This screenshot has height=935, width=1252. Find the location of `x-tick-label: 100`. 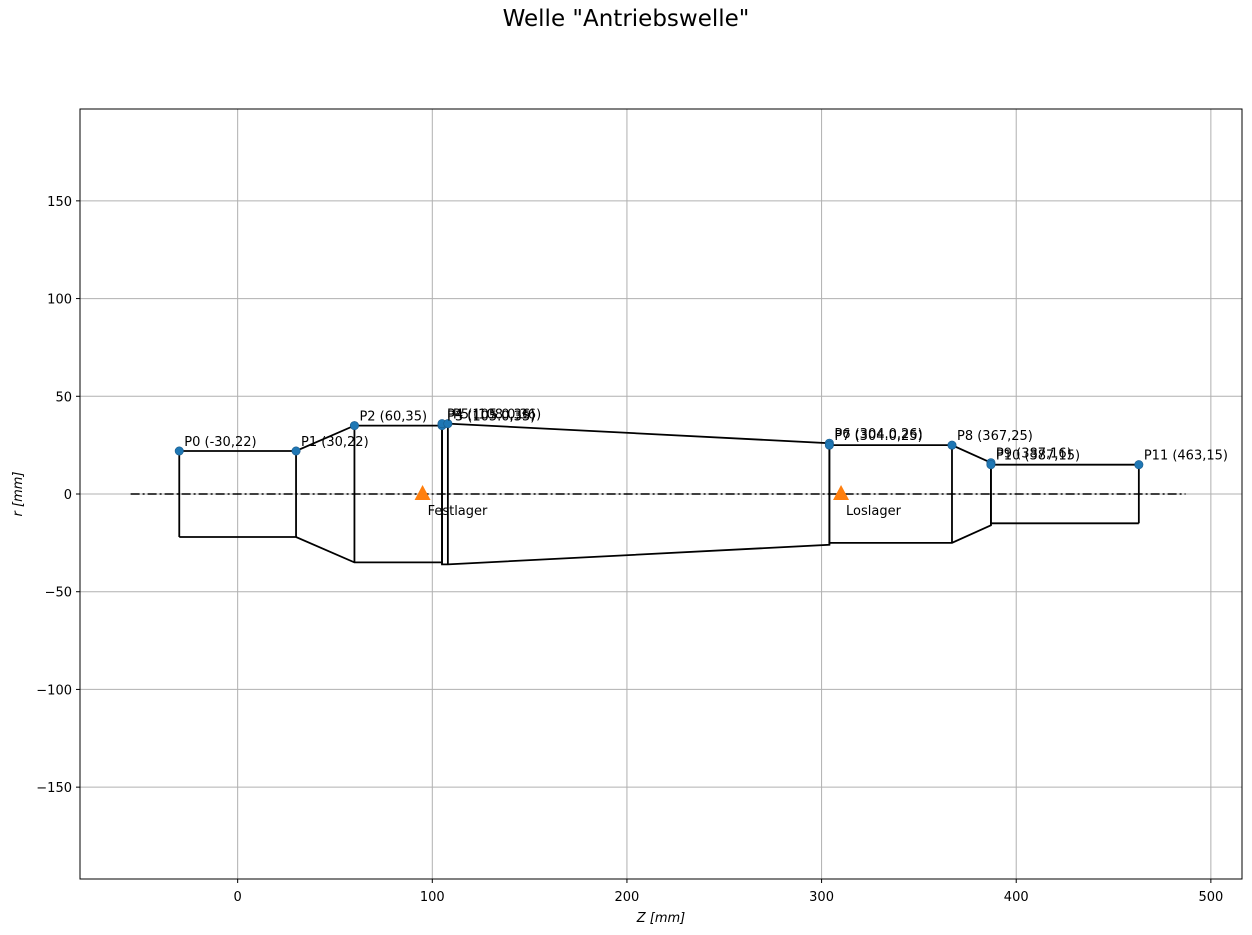

x-tick-label: 100 is located at coordinates (432, 897).